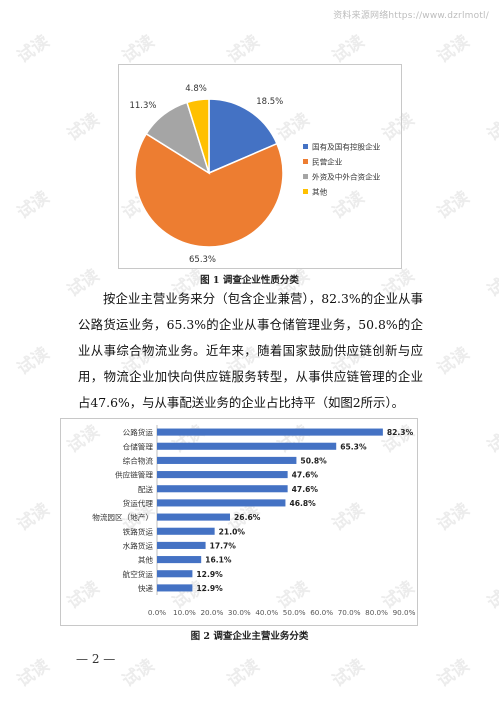 The height and width of the screenshot is (706, 499). Describe the element at coordinates (138, 531) in the screenshot. I see `category-label: 铁路货运` at that location.